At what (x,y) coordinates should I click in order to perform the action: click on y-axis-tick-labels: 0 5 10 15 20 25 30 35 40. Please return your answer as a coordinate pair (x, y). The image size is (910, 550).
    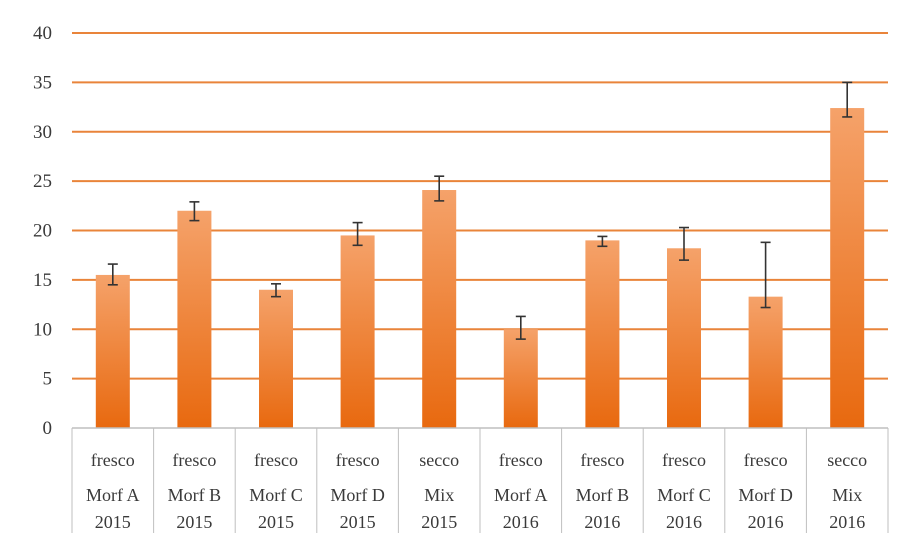
    Looking at the image, I should click on (42, 231).